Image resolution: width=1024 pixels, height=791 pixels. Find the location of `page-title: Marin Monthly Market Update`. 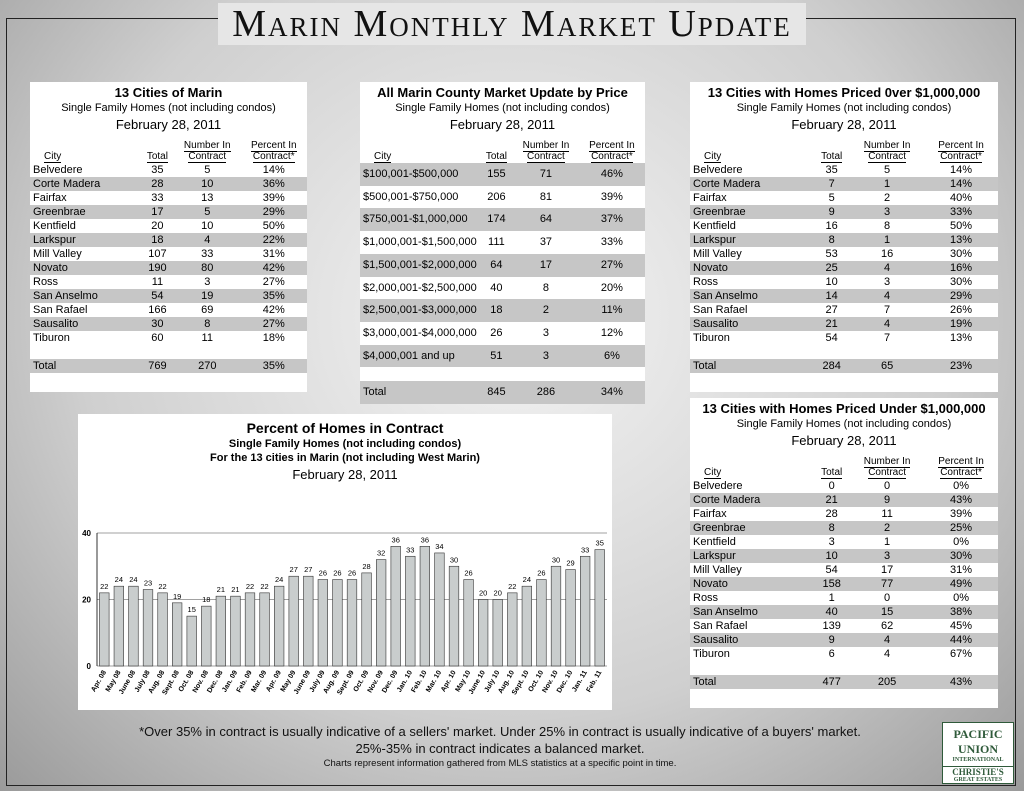

page-title: Marin Monthly Market Update is located at coordinates (512, 24).